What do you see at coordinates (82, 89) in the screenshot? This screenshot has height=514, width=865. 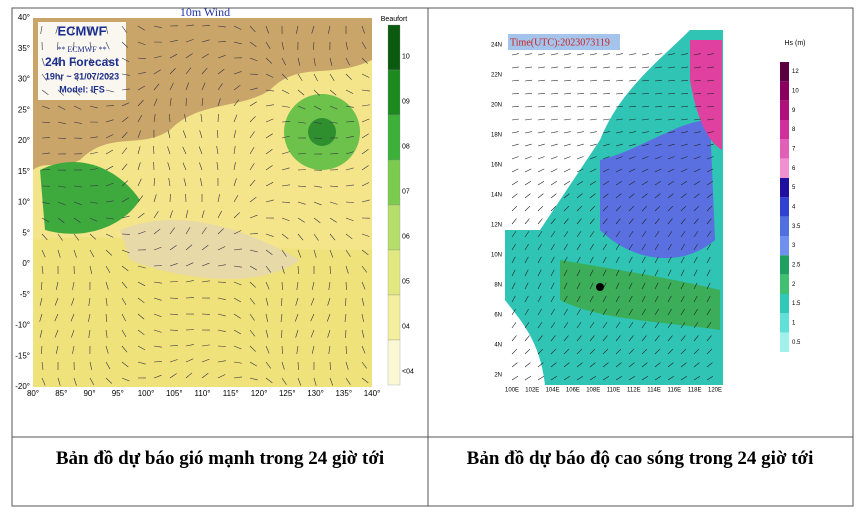 I see `model: Model: IFS` at bounding box center [82, 89].